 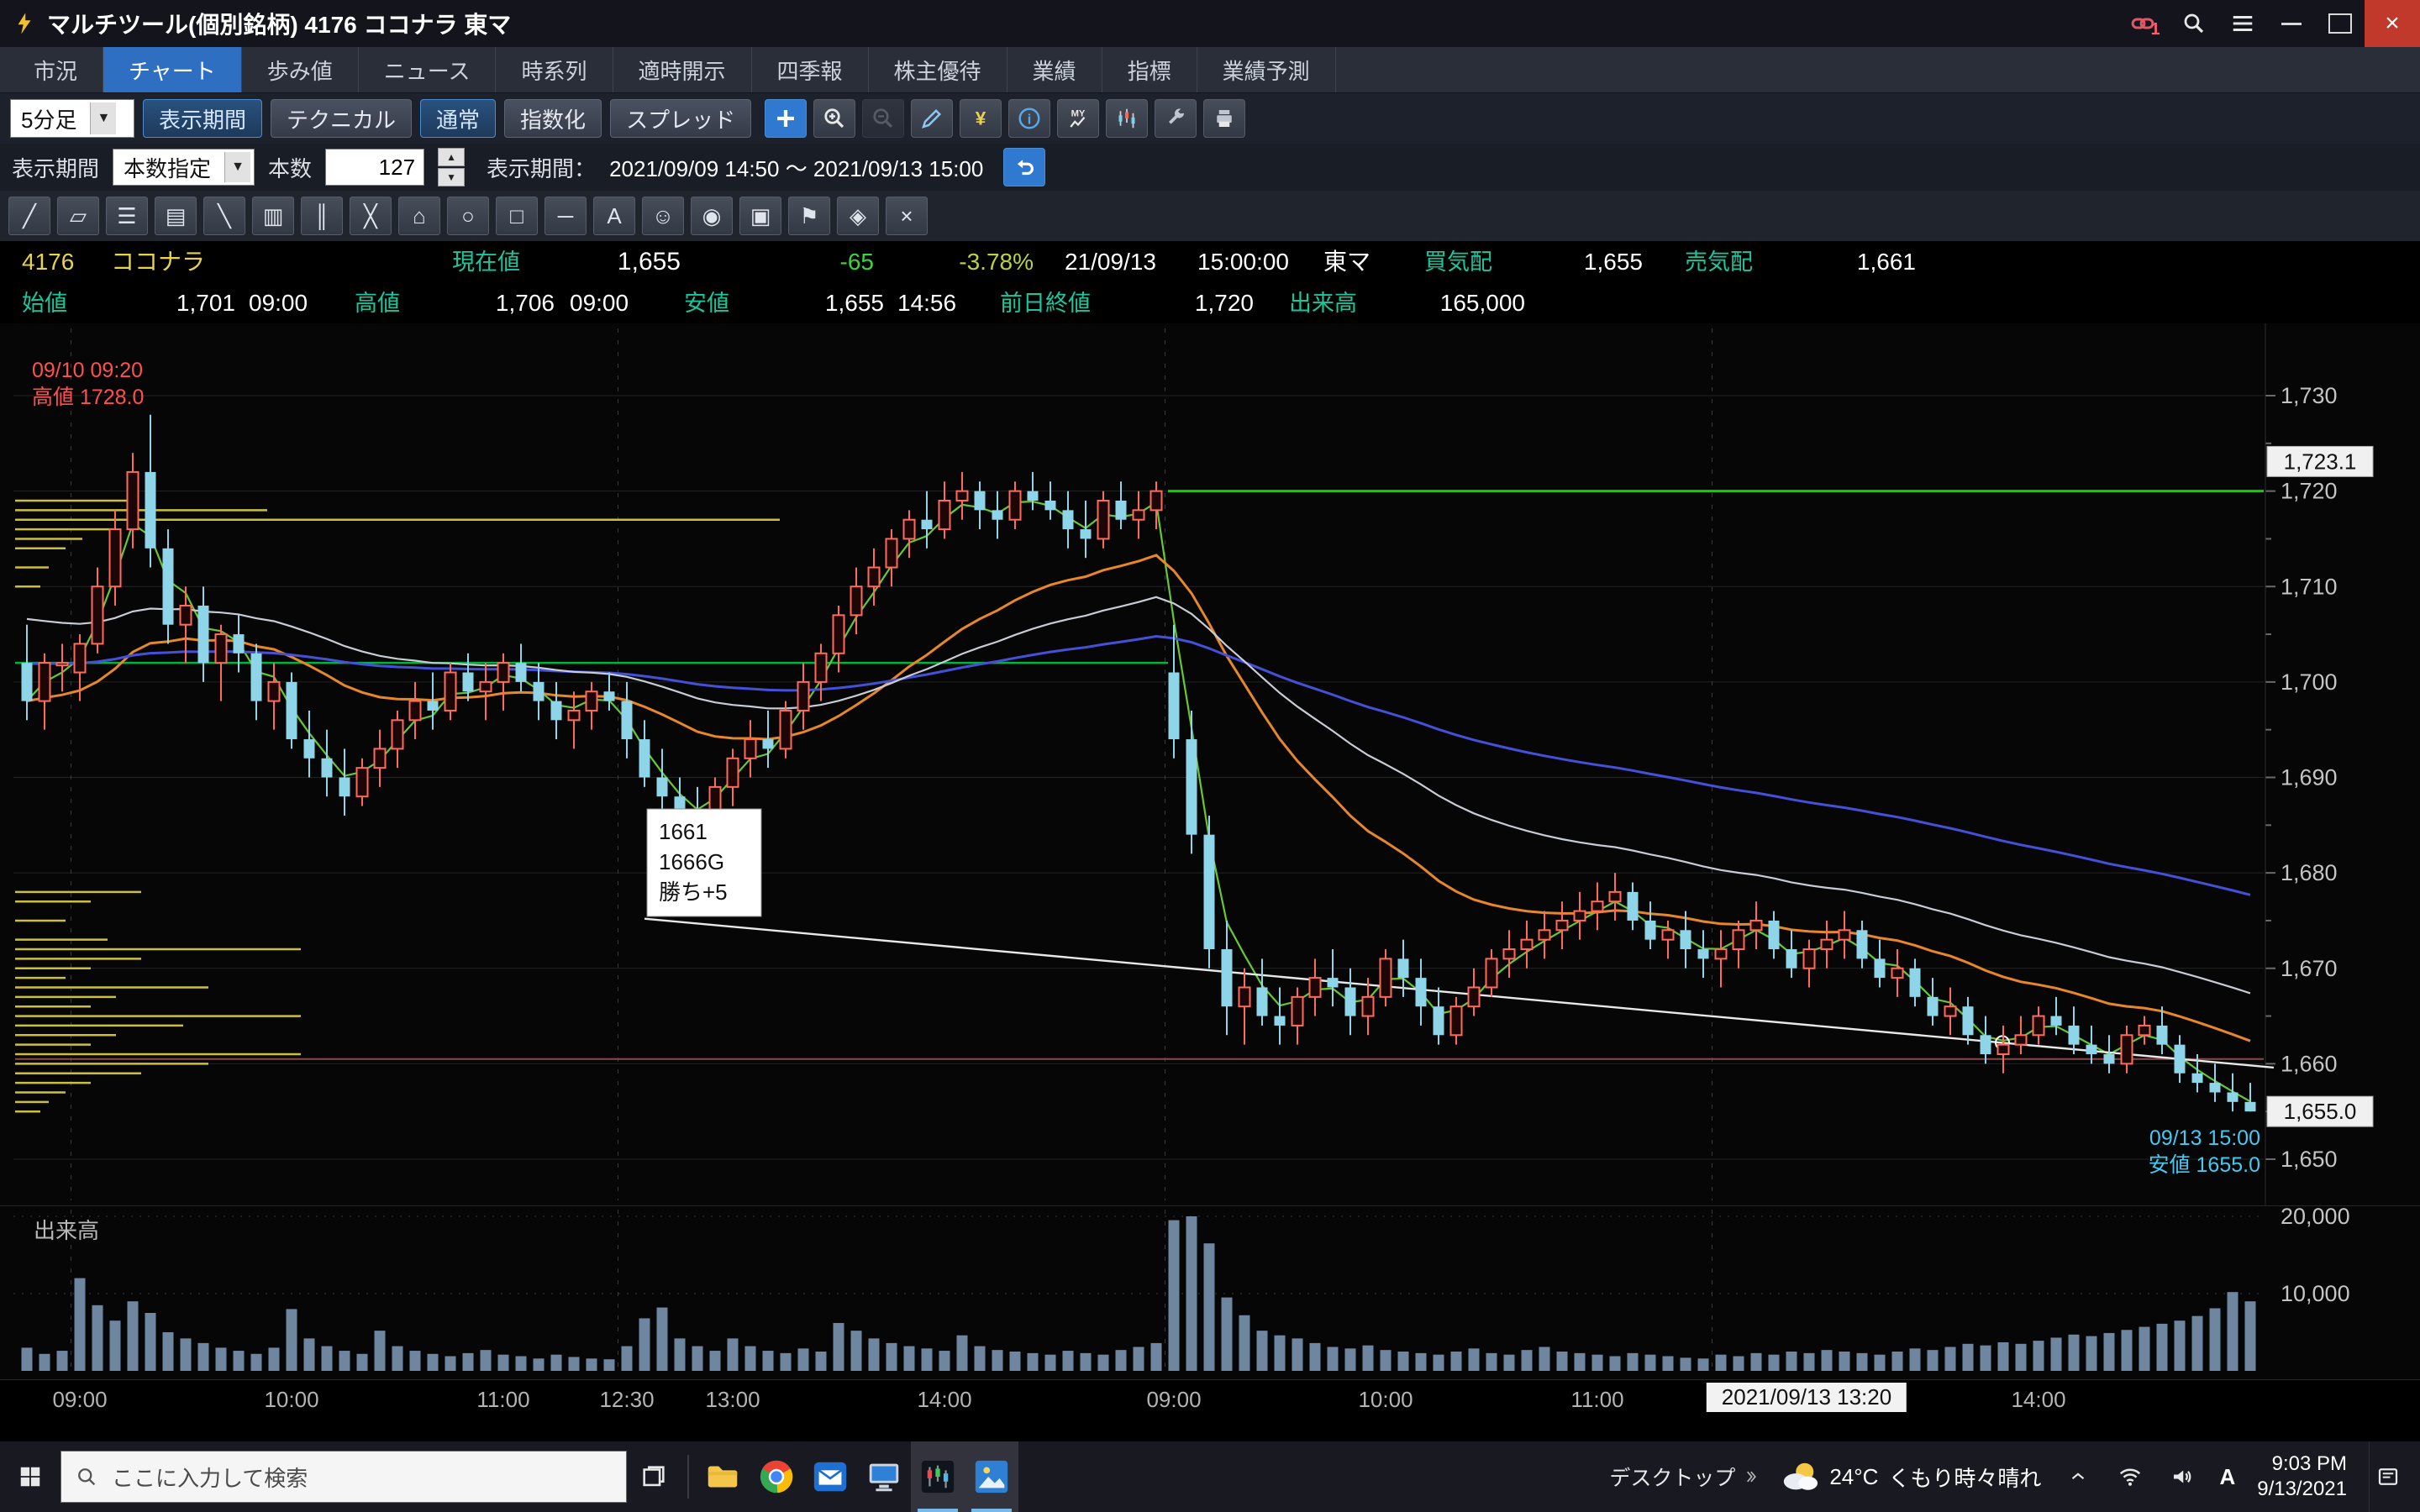 What do you see at coordinates (2392, 23) in the screenshot?
I see `close-button: ×` at bounding box center [2392, 23].